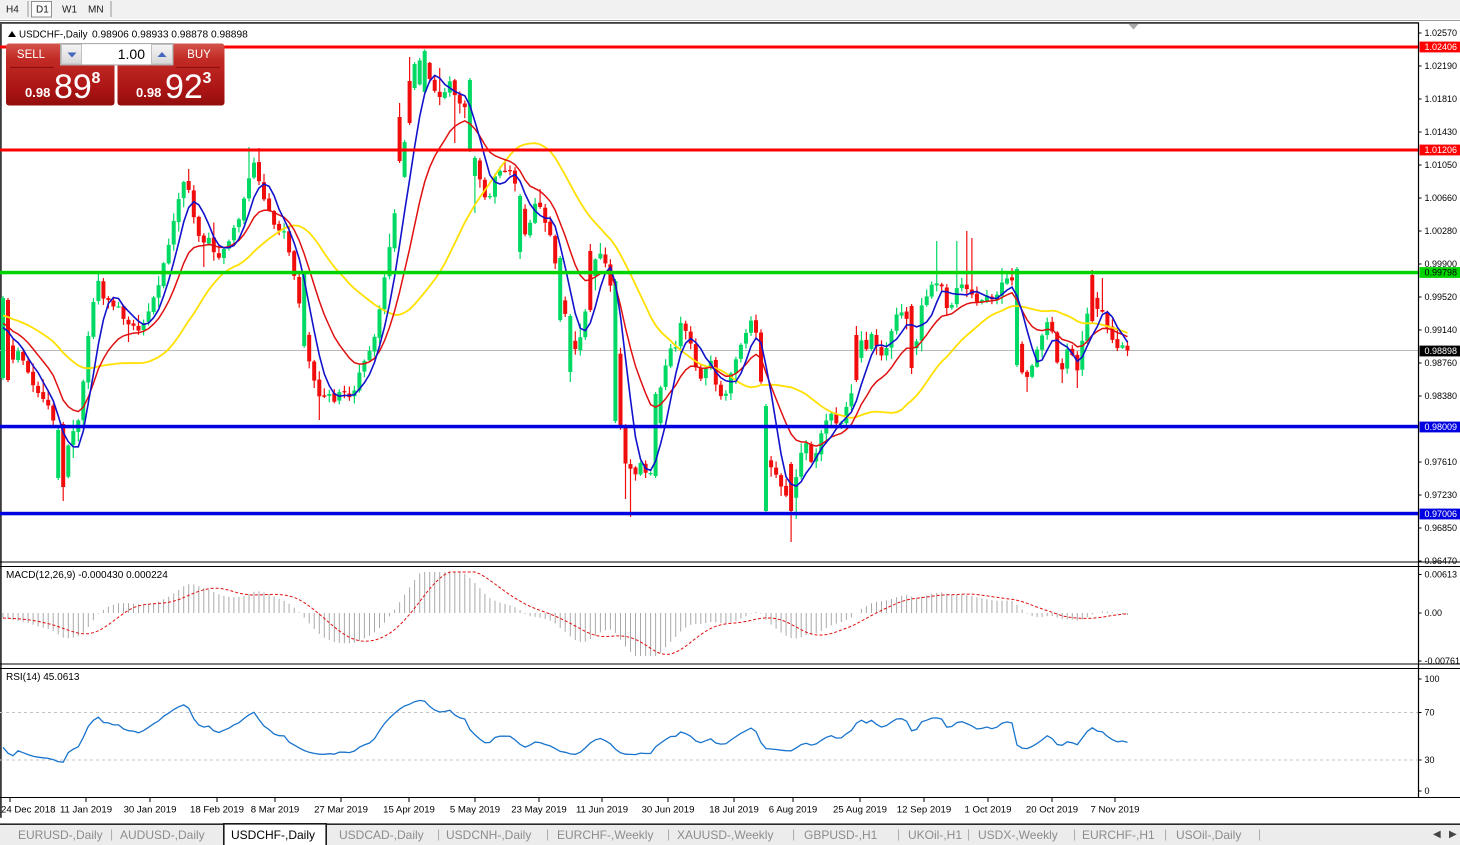  I want to click on svg-text: 0.96470, so click(1441, 561).